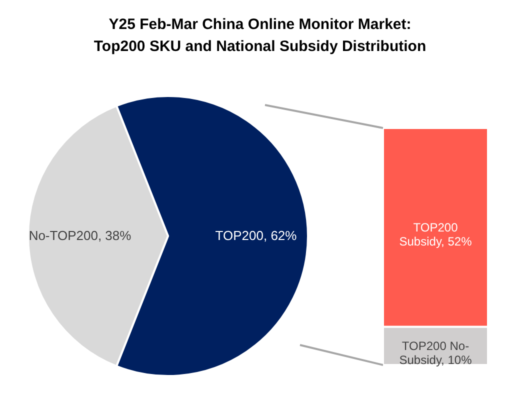 Image resolution: width=520 pixels, height=408 pixels. Describe the element at coordinates (80, 235) in the screenshot. I see `slice-label: No-TOP200, 38%` at that location.